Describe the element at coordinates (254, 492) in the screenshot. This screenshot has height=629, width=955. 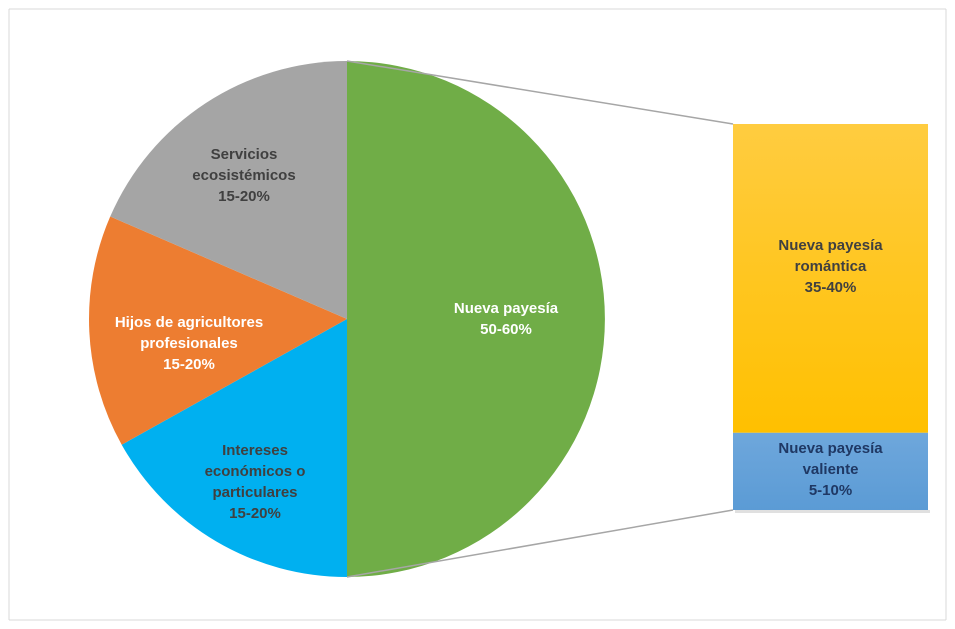
I see `pie-label-line: particulares` at that location.